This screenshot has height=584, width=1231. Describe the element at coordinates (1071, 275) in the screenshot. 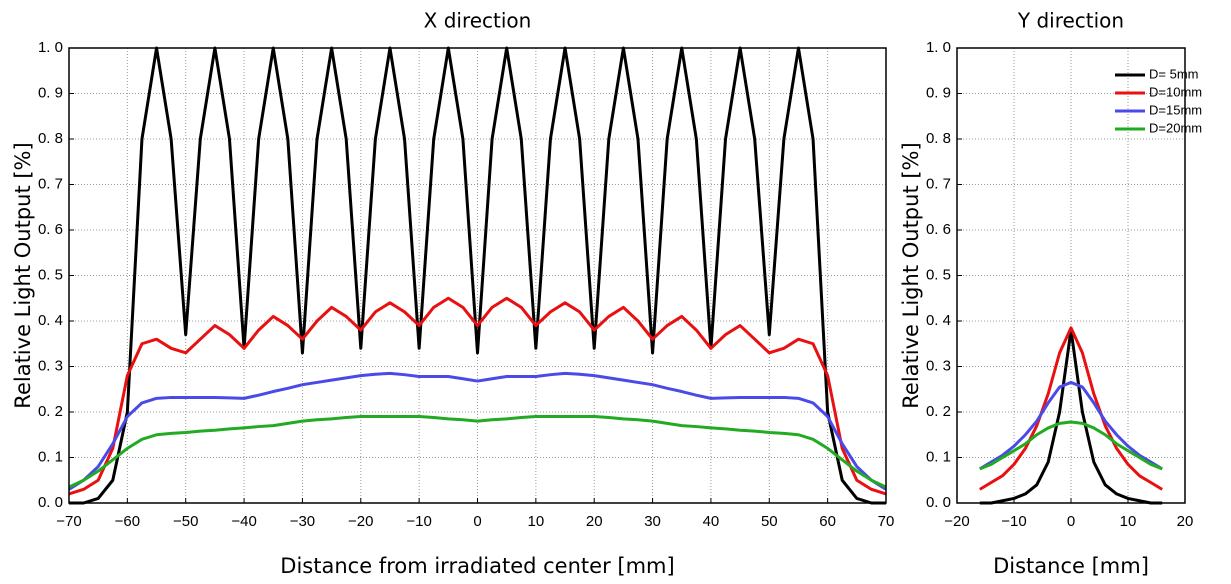

I see `plot-frame` at that location.